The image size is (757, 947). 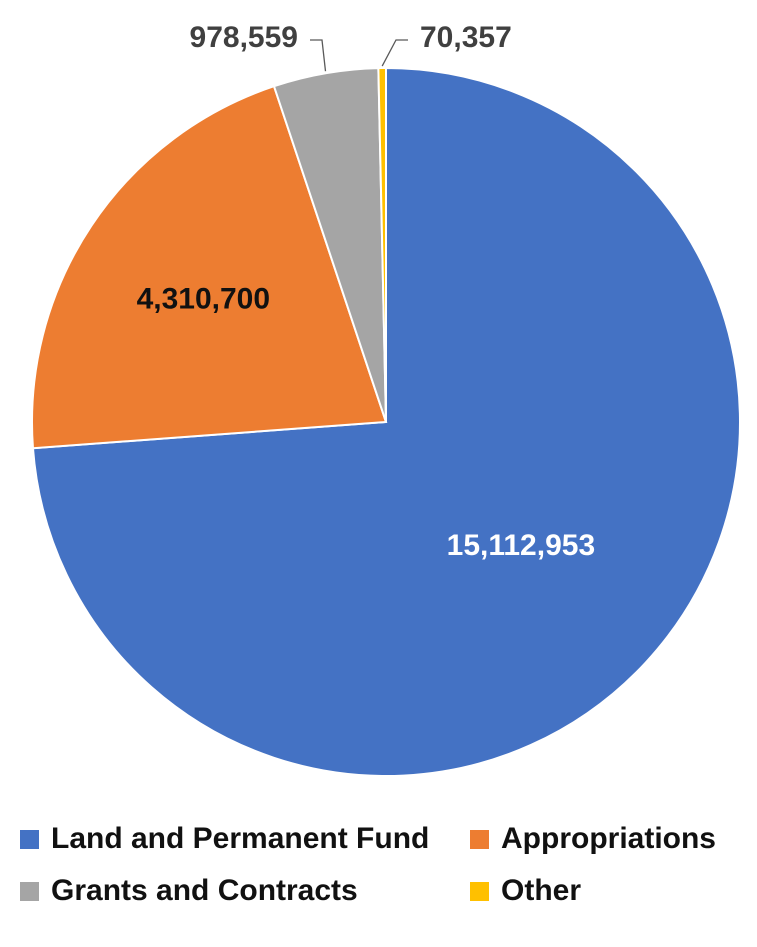 I want to click on data-label-other: 70,357, so click(x=466, y=37).